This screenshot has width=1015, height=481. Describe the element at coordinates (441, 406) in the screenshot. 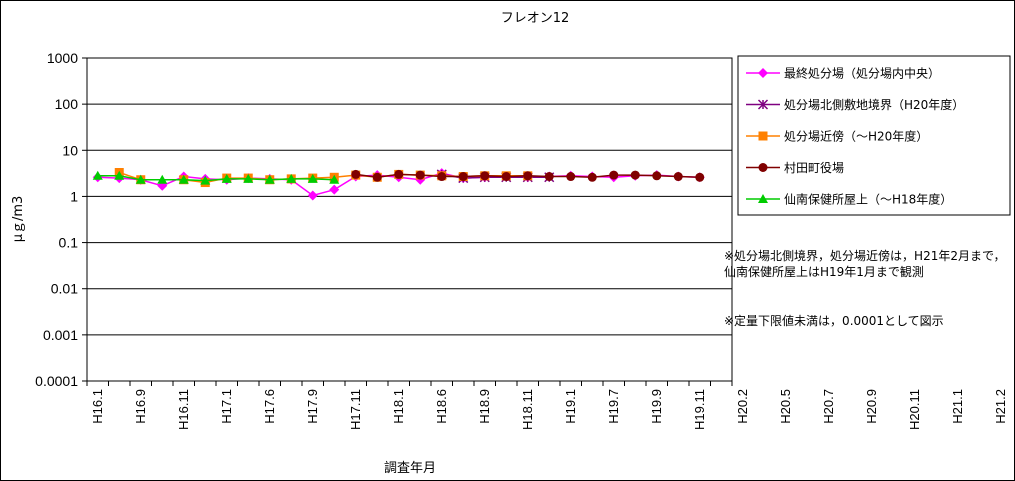

I see `x-tick-label: H18.6` at that location.